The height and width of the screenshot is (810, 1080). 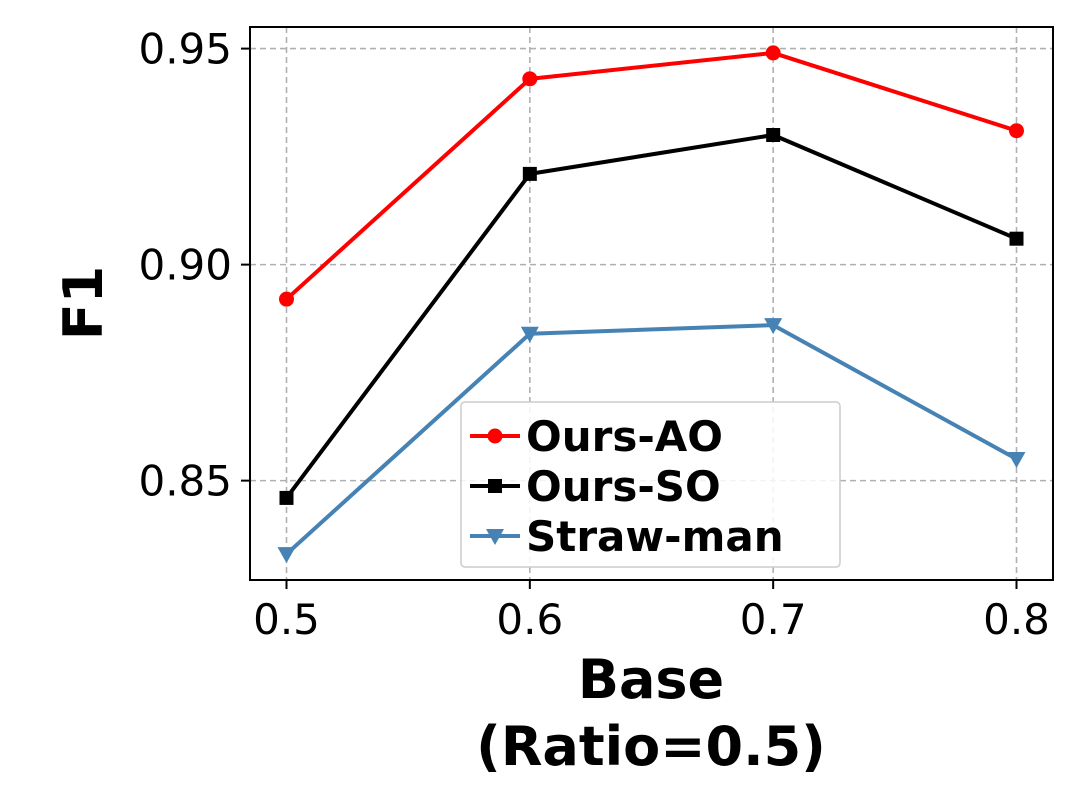 I want to click on legend-label-straw-man: Straw-man, so click(x=655, y=536).